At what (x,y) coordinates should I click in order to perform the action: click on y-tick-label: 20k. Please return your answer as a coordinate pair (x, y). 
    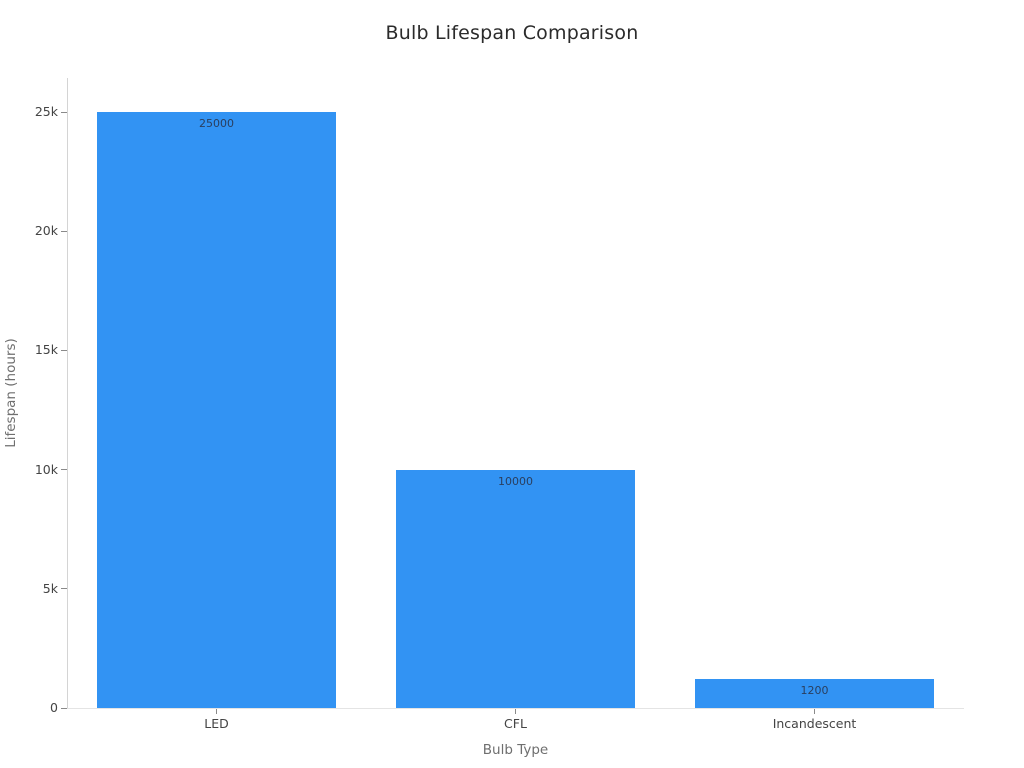
    Looking at the image, I should click on (46, 231).